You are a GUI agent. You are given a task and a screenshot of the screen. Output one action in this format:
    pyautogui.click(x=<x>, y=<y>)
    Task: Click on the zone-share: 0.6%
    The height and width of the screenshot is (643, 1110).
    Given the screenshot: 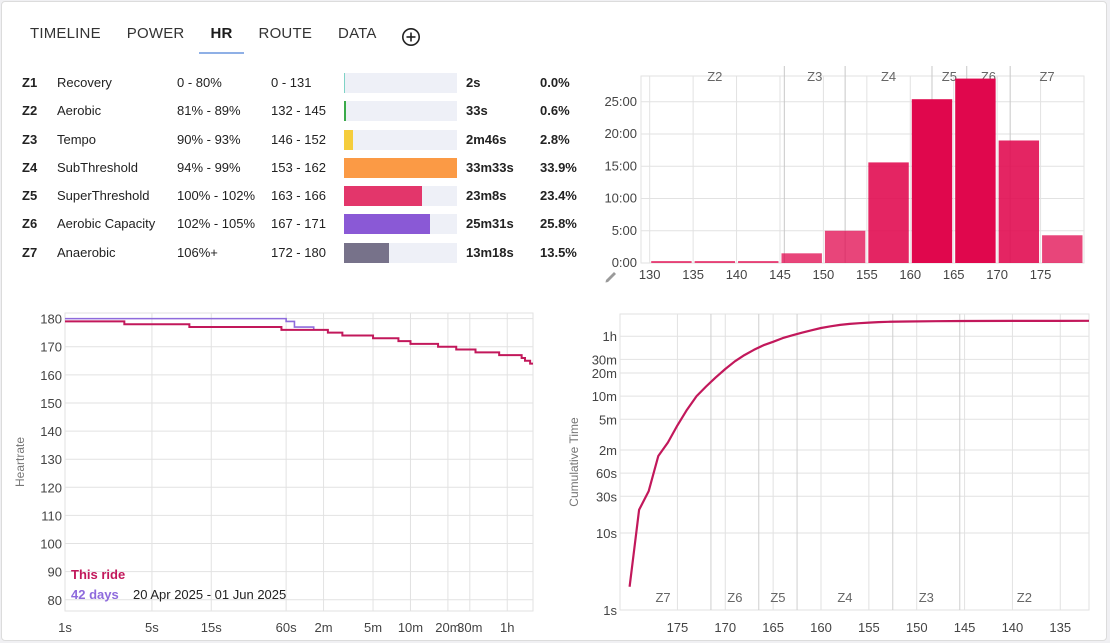 What is the action you would take?
    pyautogui.click(x=555, y=111)
    